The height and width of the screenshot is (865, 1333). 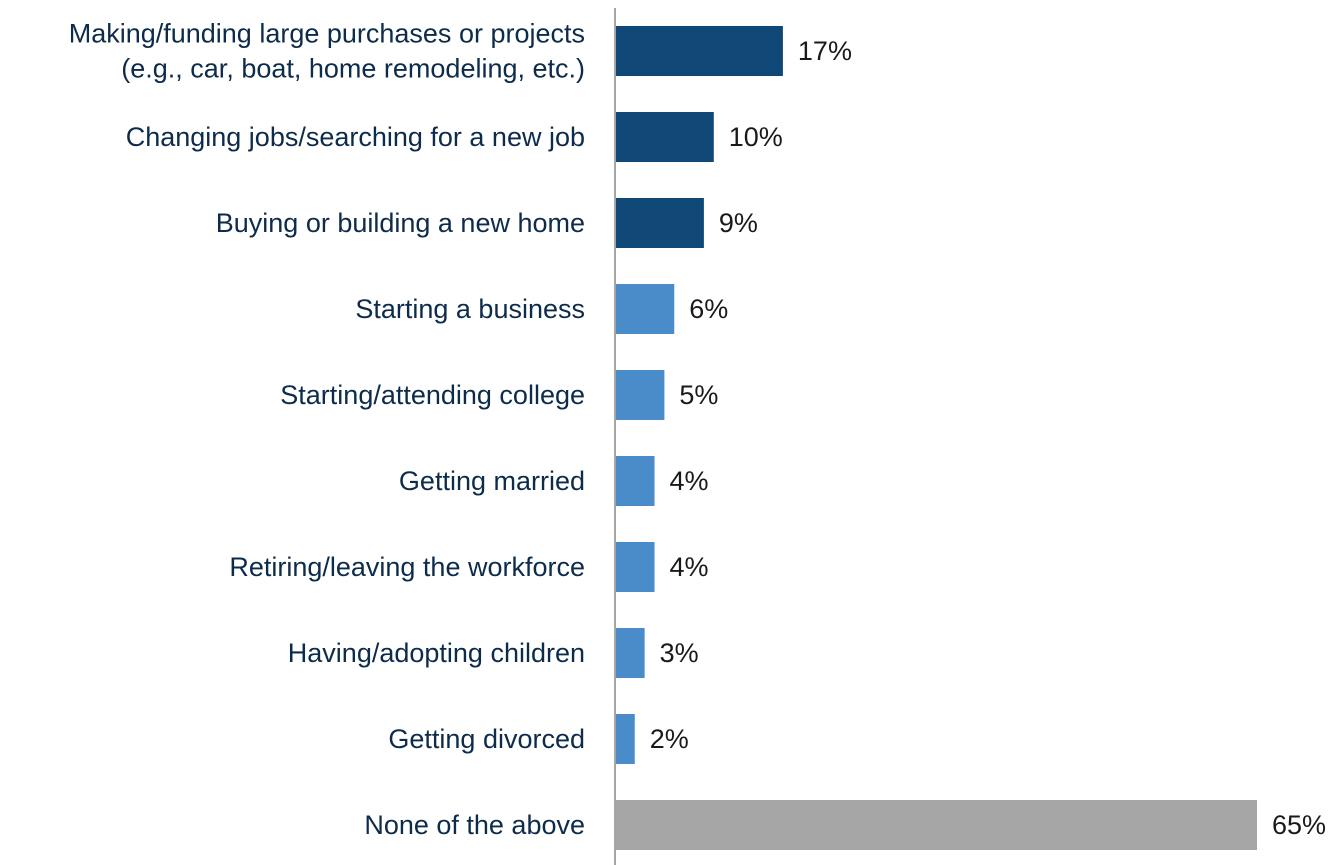 What do you see at coordinates (353, 69) in the screenshot?
I see `category-label-line: (e.g., car, boat, home remodeling, etc.)` at bounding box center [353, 69].